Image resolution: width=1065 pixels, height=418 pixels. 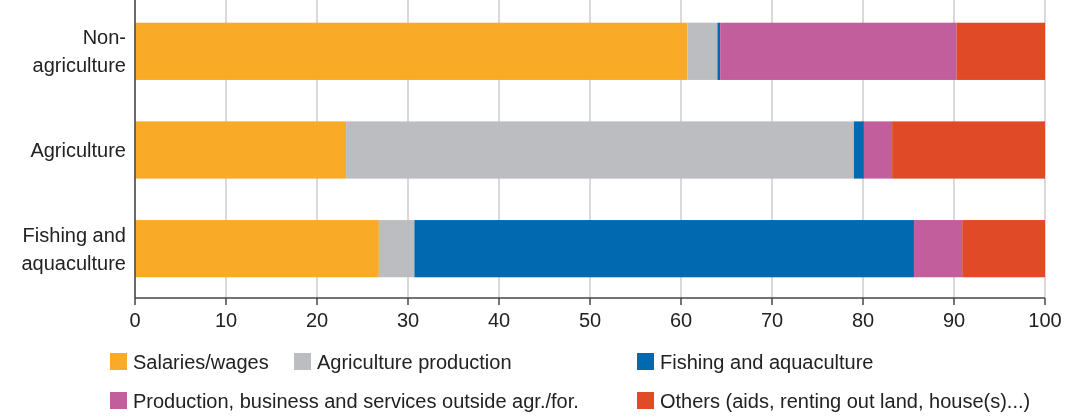 What do you see at coordinates (499, 320) in the screenshot?
I see `x-tick-label: 40` at bounding box center [499, 320].